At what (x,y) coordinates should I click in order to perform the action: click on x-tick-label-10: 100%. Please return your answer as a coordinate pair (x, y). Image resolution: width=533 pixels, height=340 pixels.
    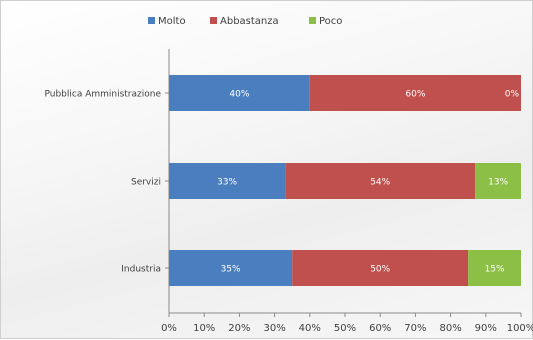
    Looking at the image, I should click on (520, 328).